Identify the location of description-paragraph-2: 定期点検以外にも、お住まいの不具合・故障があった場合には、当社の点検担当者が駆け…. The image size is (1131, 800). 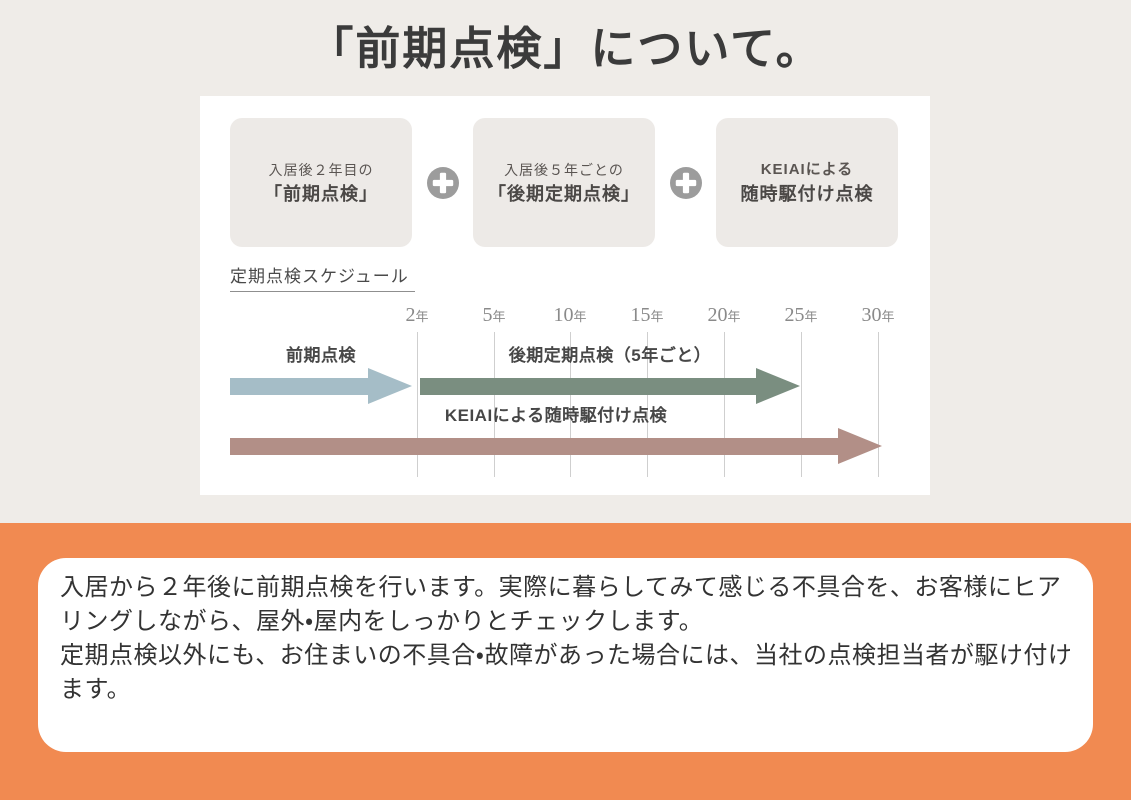
(566, 672).